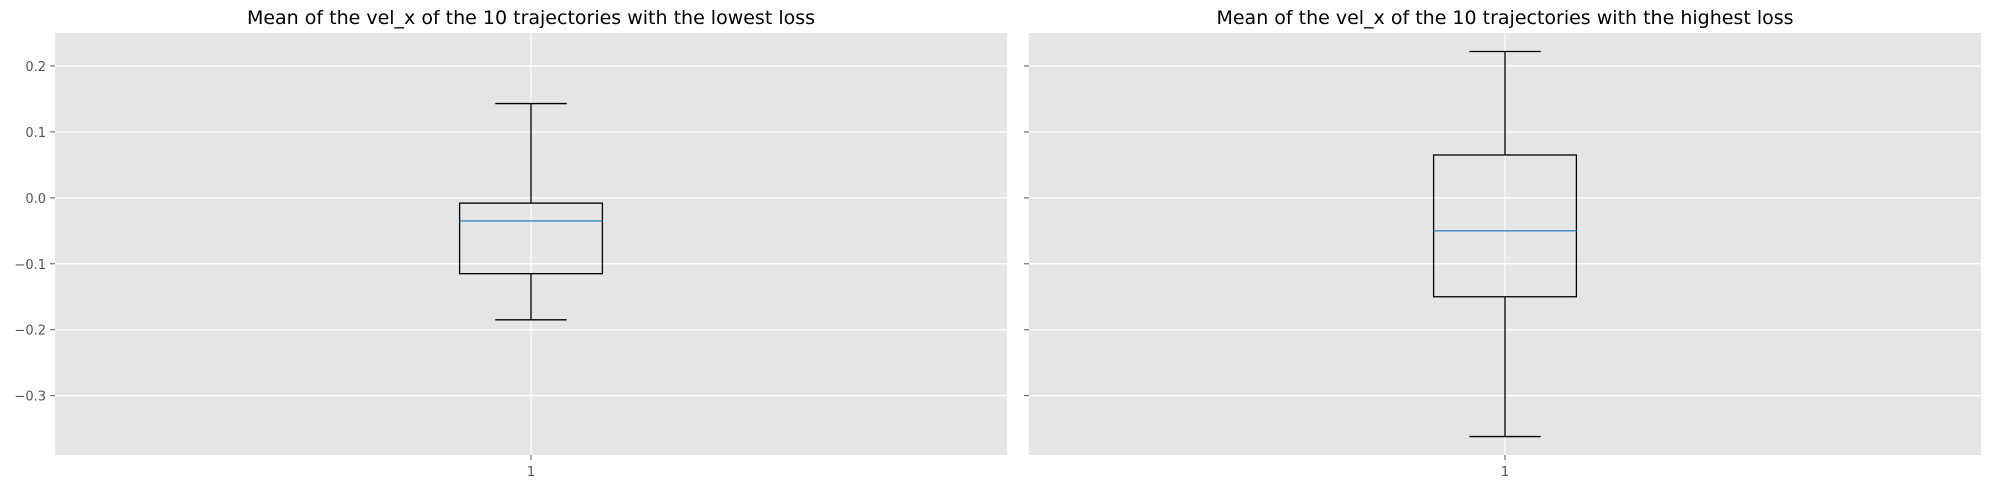 This screenshot has width=1990, height=490. What do you see at coordinates (30, 265) in the screenshot?
I see `y-tick-label: −0.1` at bounding box center [30, 265].